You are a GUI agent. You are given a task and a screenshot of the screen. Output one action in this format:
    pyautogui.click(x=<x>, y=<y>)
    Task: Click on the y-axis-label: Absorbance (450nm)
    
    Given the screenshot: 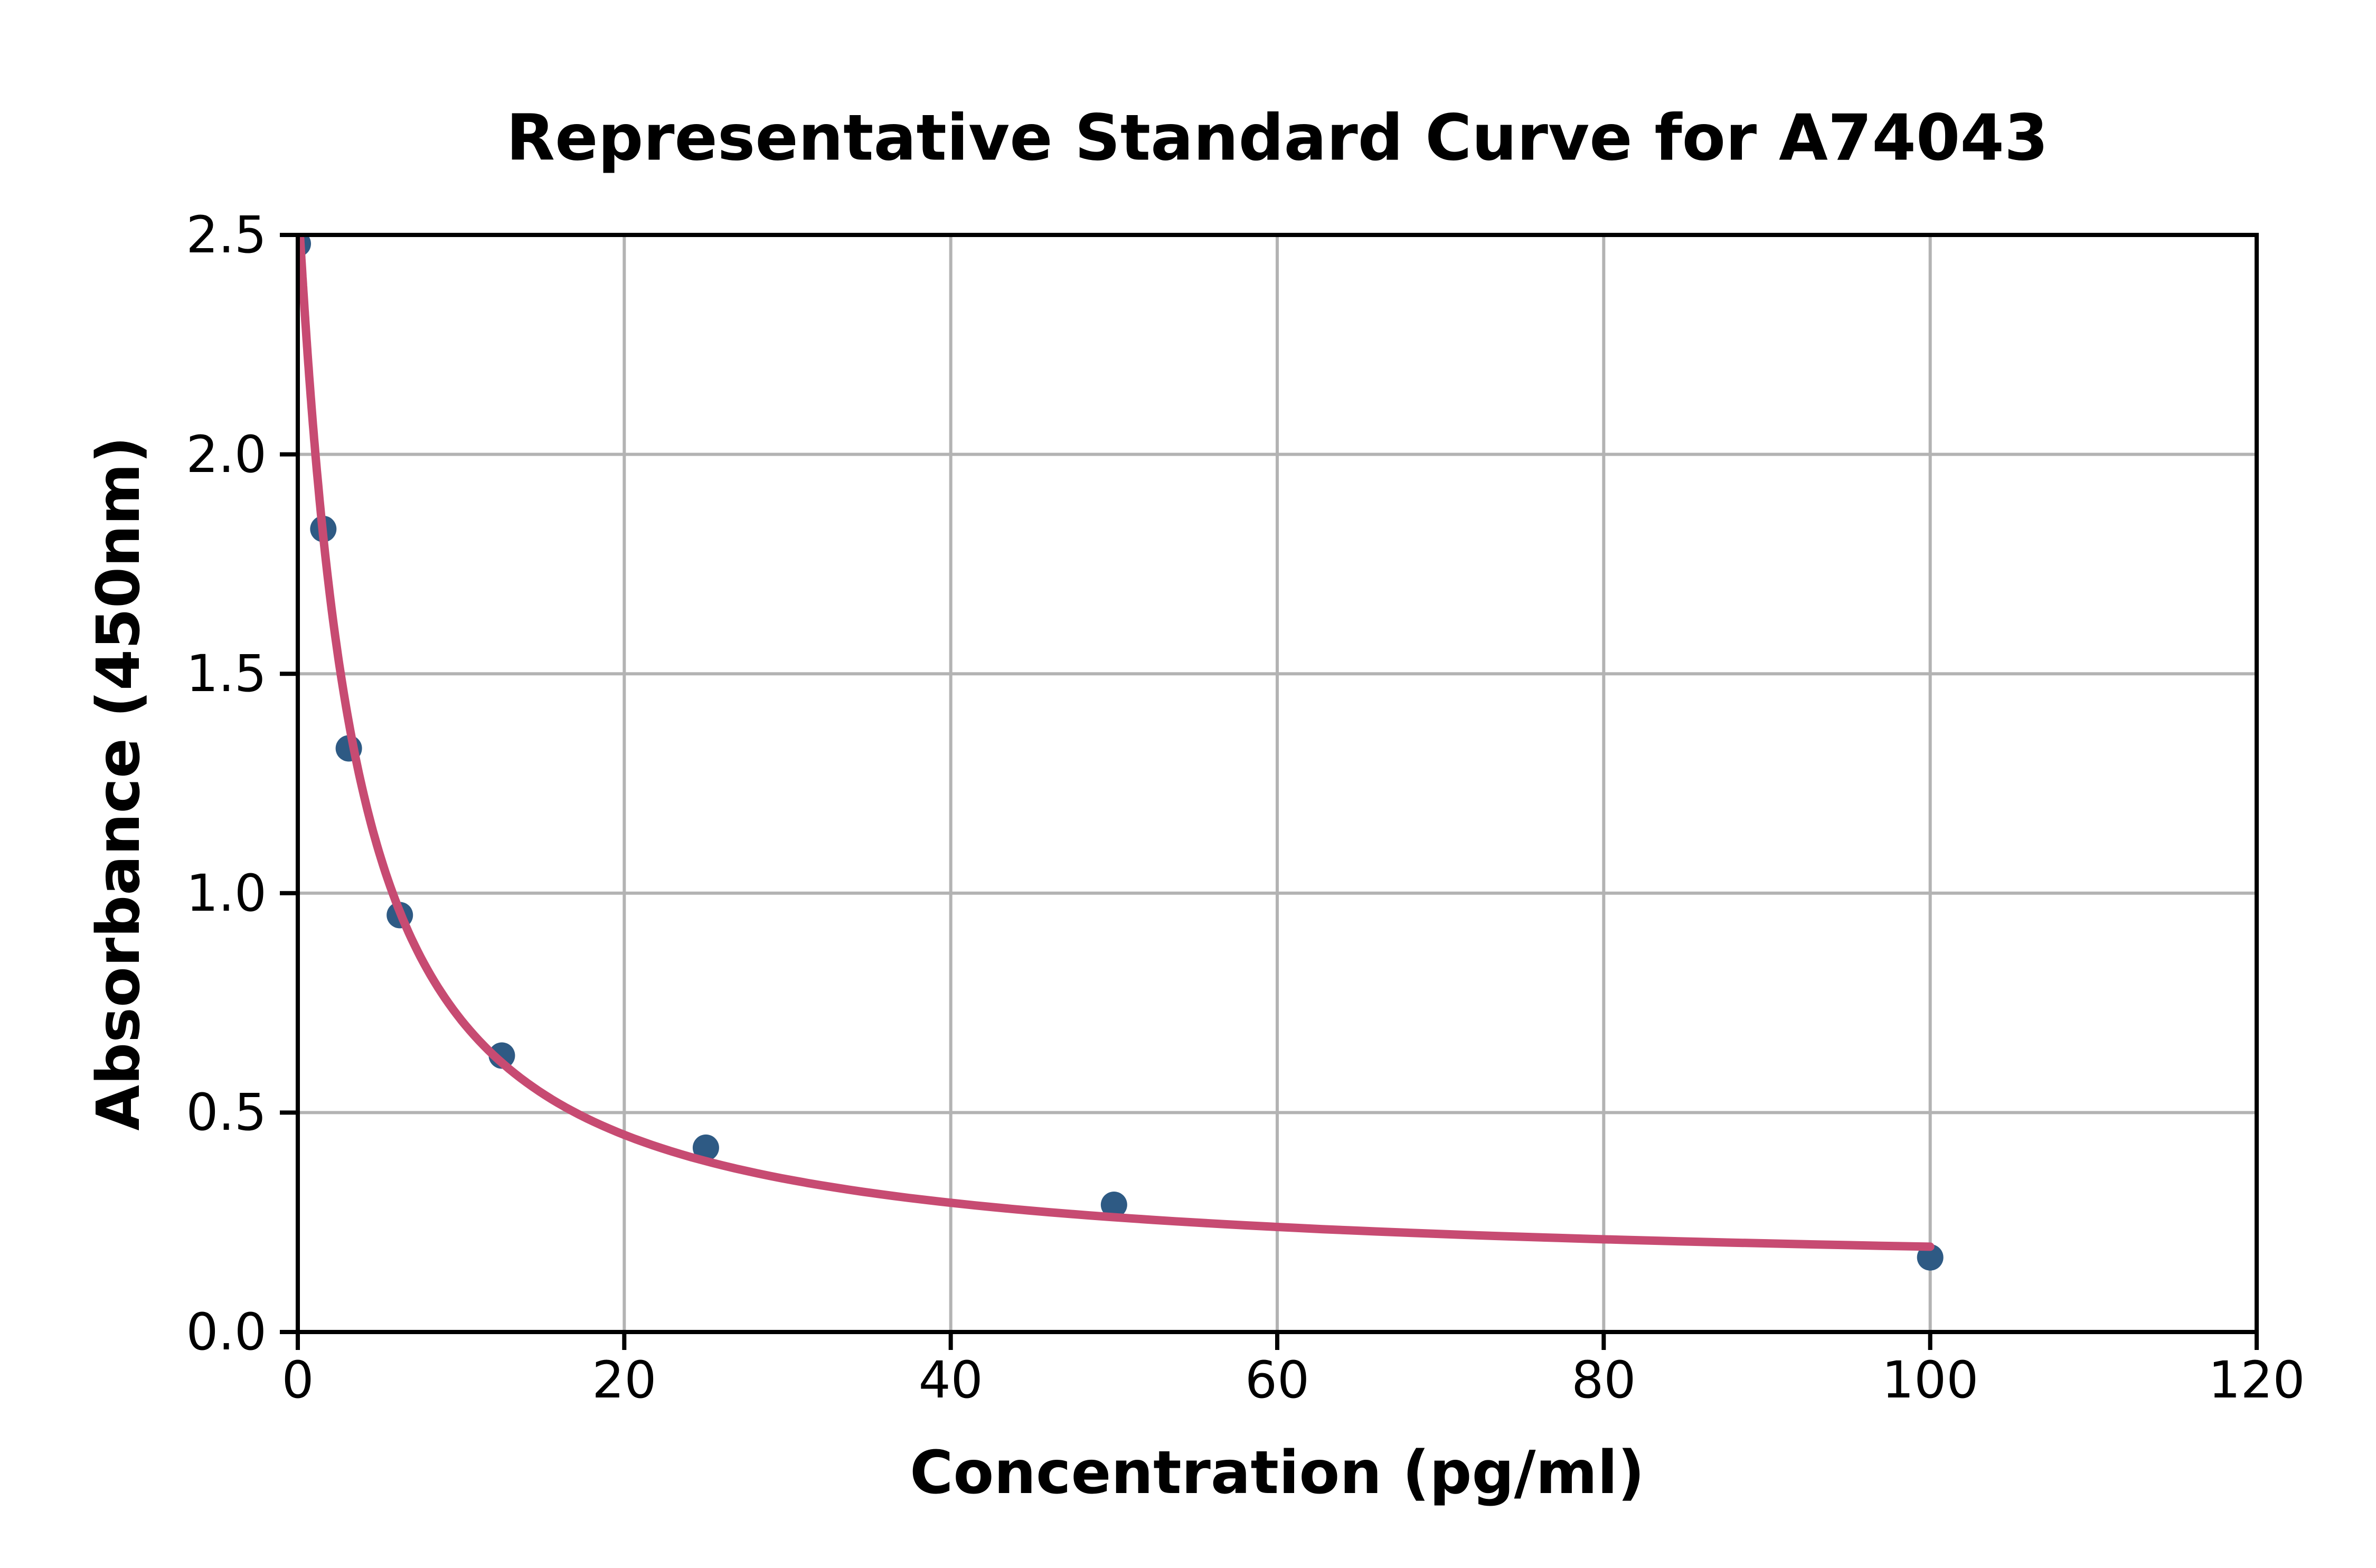 What is the action you would take?
    pyautogui.click(x=119, y=783)
    